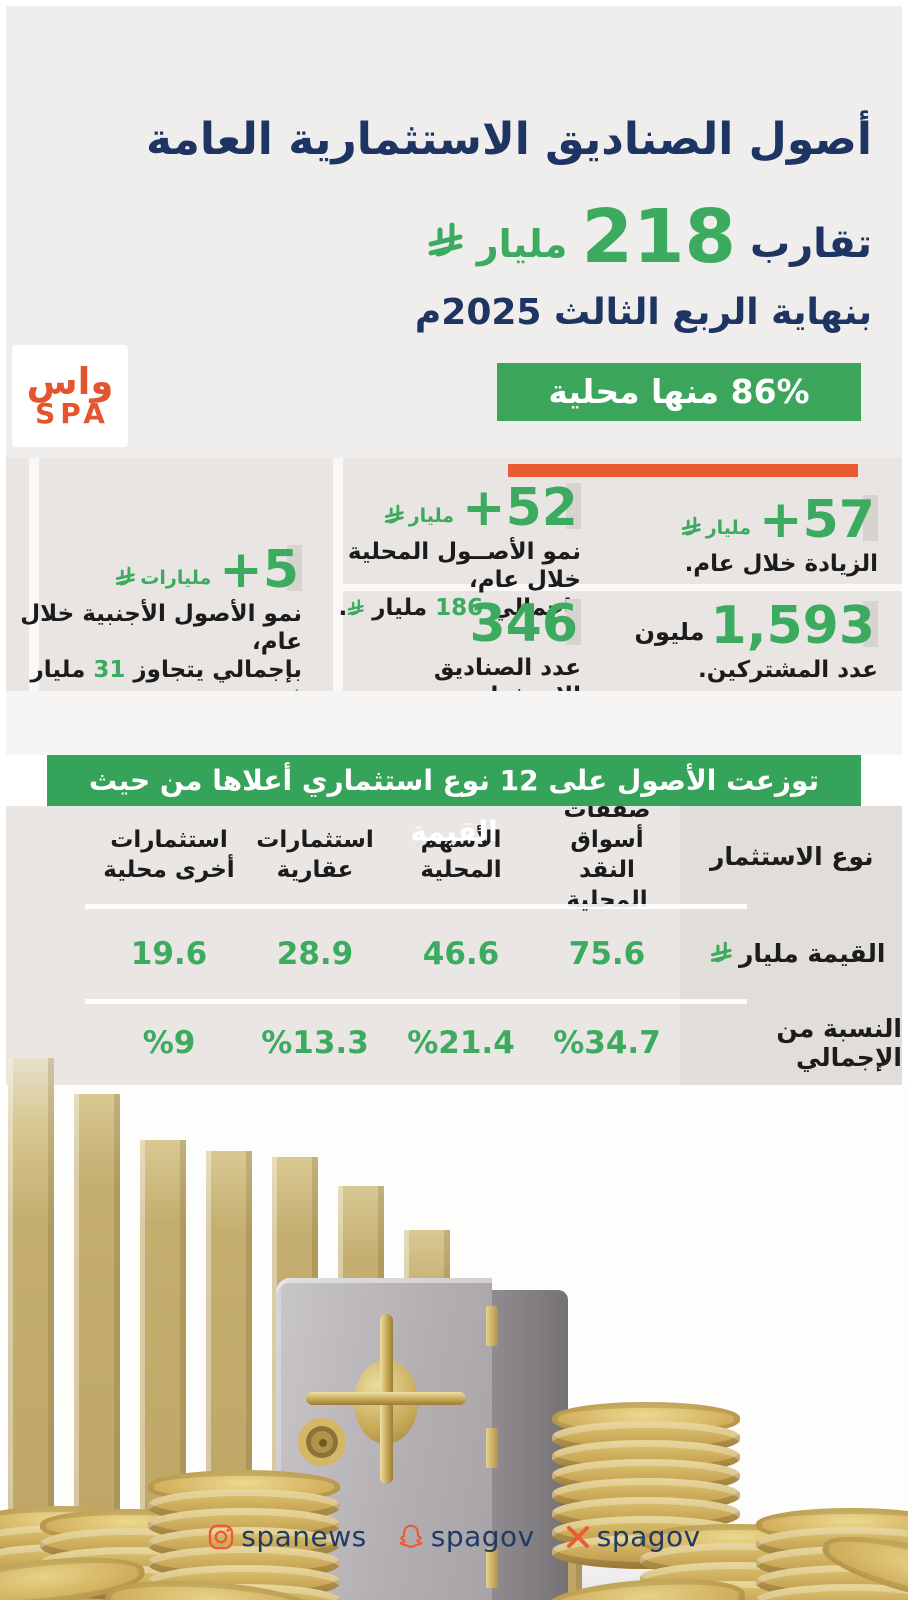 Image resolution: width=908 pixels, height=1600 pixels. Describe the element at coordinates (72, 413) in the screenshot. I see `spa-logo-latin: SPA` at that location.